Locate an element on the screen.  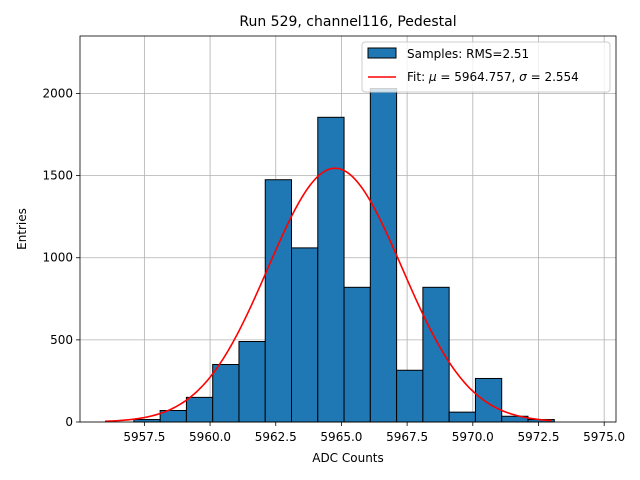
legend-fit-mu-symbol: μ is located at coordinates (432, 77).